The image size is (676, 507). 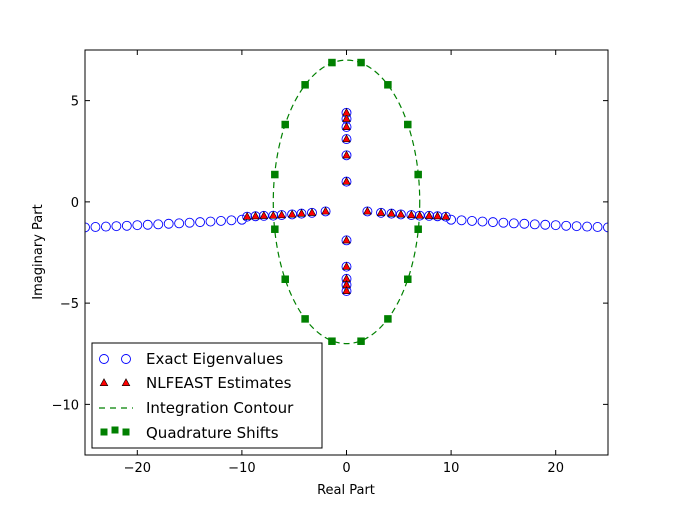 I want to click on legend-label-nlfeast: NLFEAST Estimates, so click(x=219, y=383).